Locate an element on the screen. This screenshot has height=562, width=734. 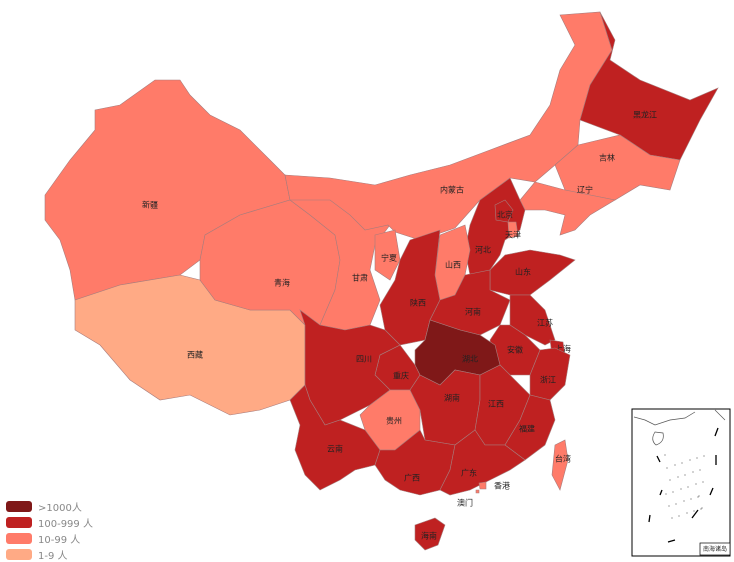
province-label: 宁夏 is located at coordinates (389, 258).